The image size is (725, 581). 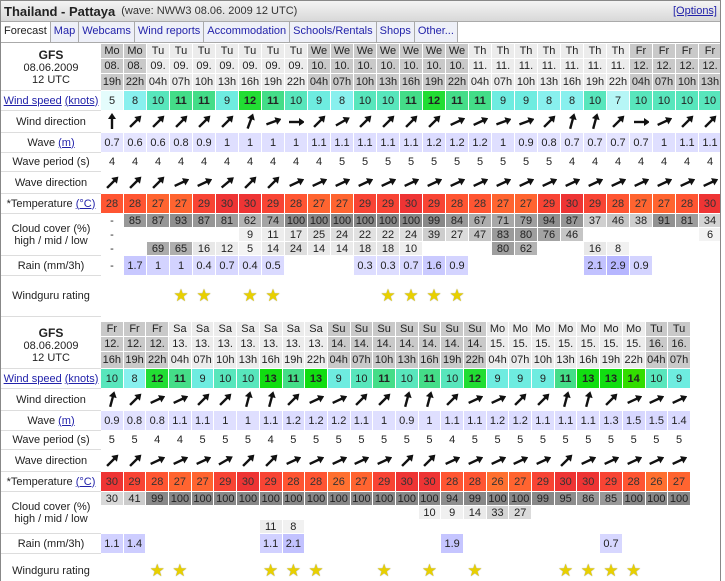 What do you see at coordinates (316, 512) in the screenshot?
I see `cloud-mid-cell` at bounding box center [316, 512].